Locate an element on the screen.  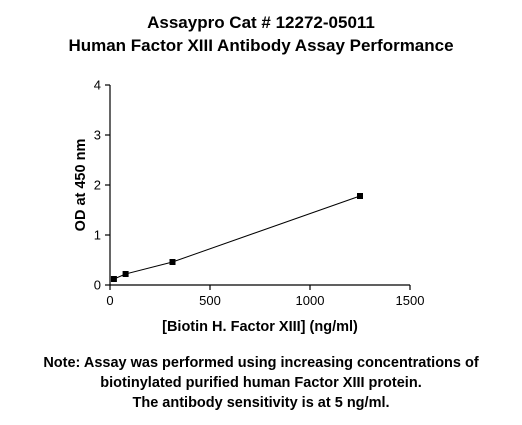
x-axis-label: [Biotin H. Factor XIII] (ng/ml) is located at coordinates (260, 327).